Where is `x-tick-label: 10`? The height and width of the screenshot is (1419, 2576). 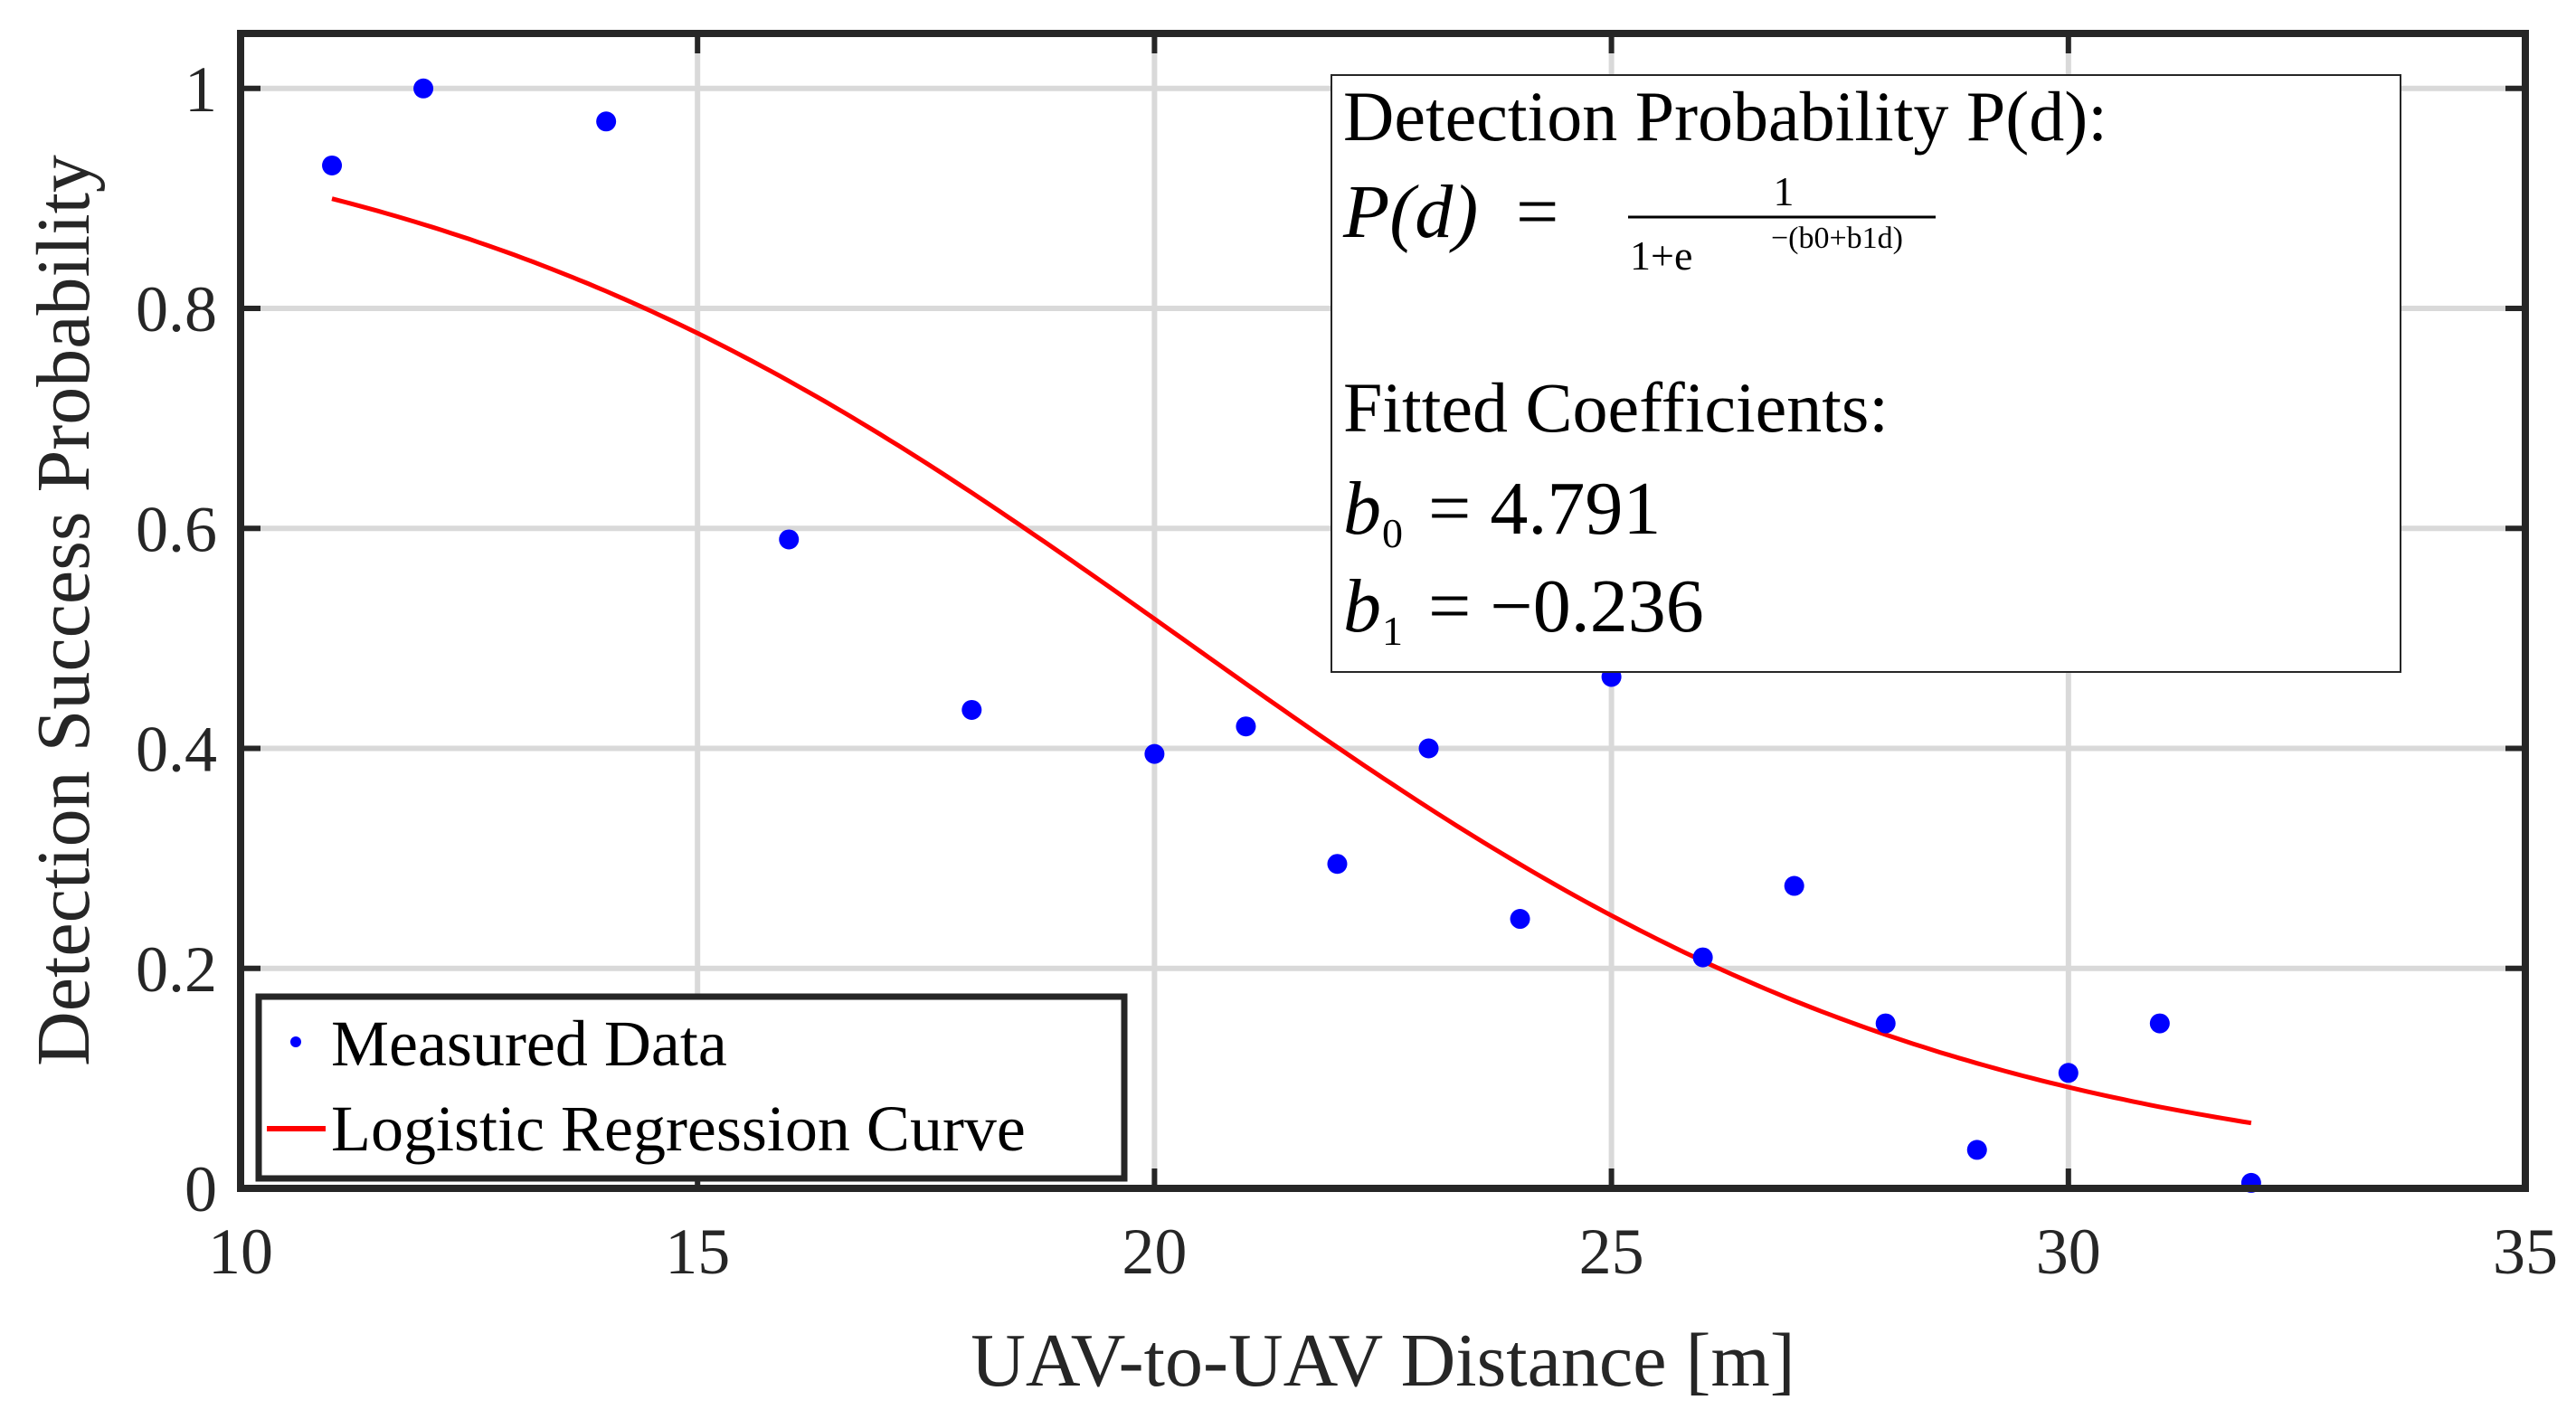
x-tick-label: 10 is located at coordinates (240, 1252).